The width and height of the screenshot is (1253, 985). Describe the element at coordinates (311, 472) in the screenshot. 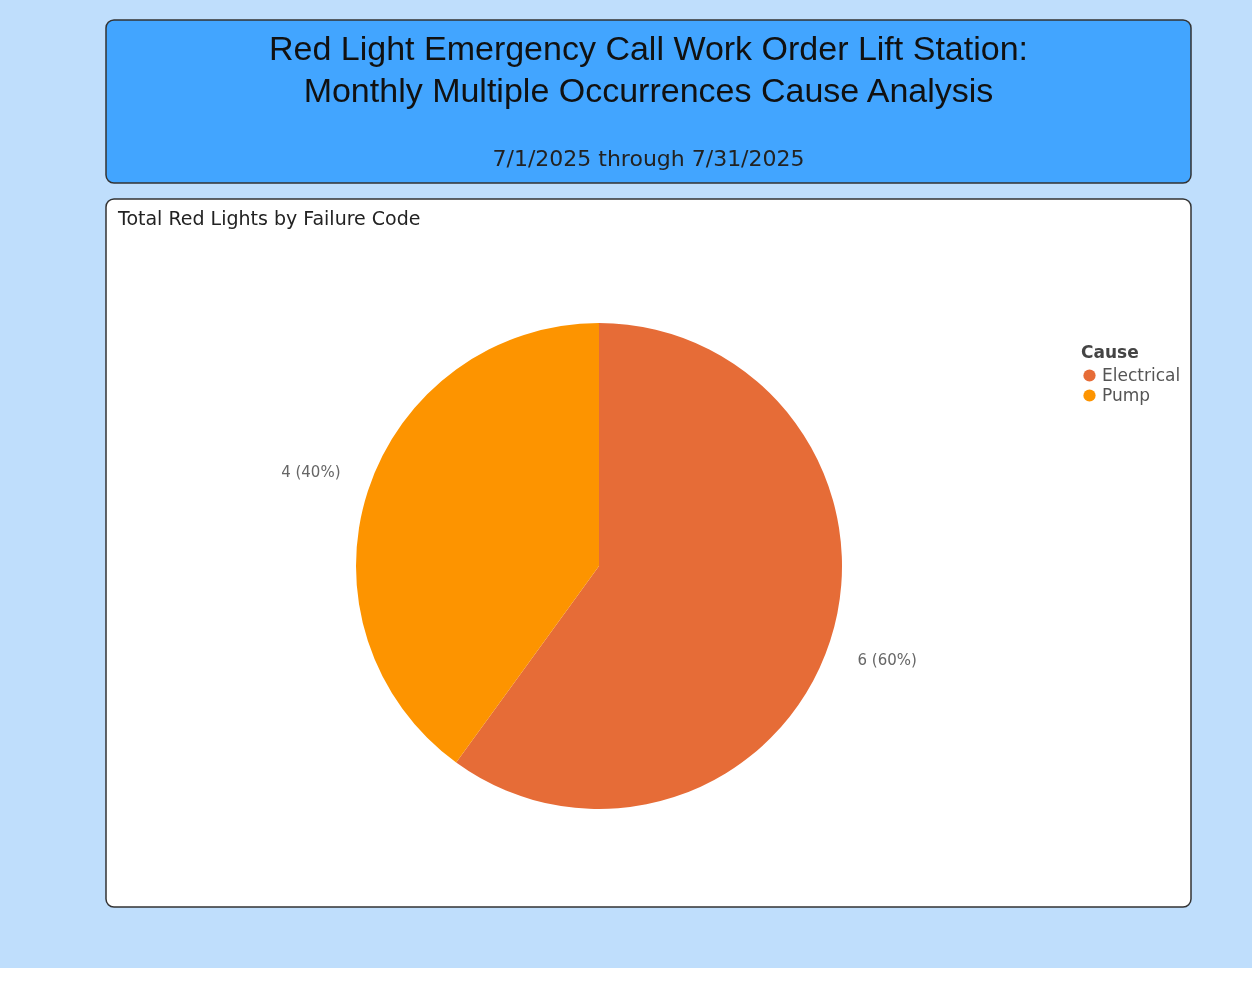

I see `data-label: 4 (40%)` at that location.